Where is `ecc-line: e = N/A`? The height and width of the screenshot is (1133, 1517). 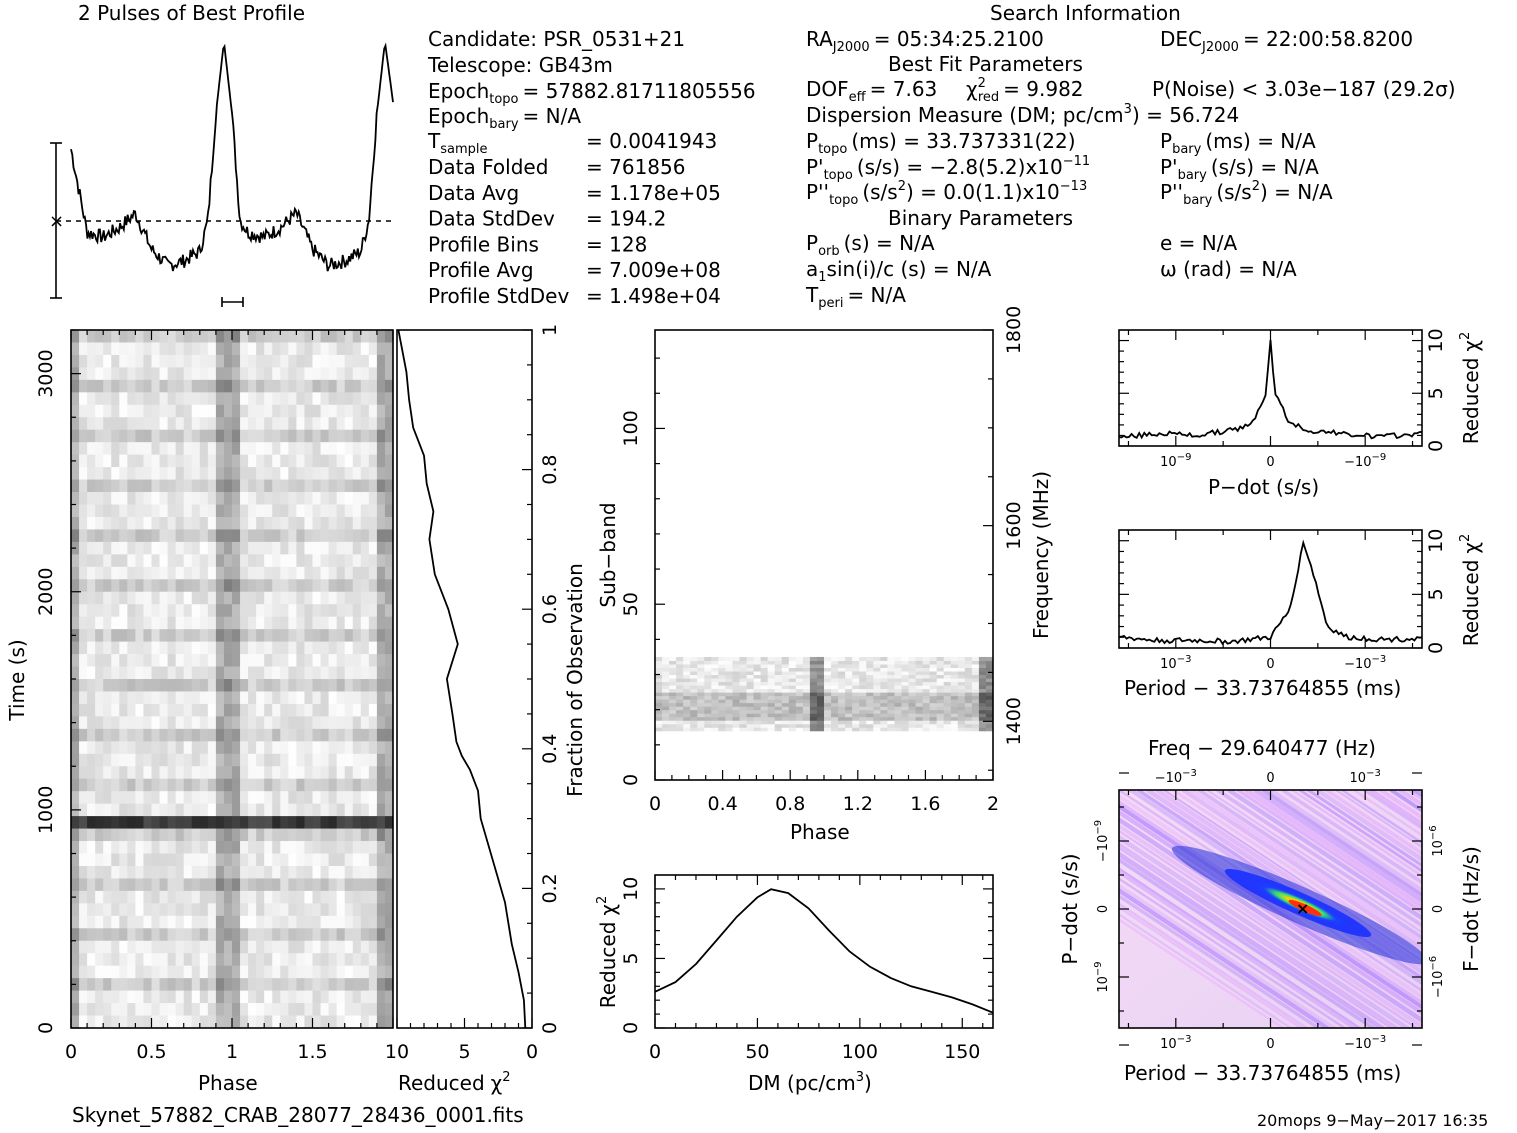 ecc-line: e = N/A is located at coordinates (1198, 243).